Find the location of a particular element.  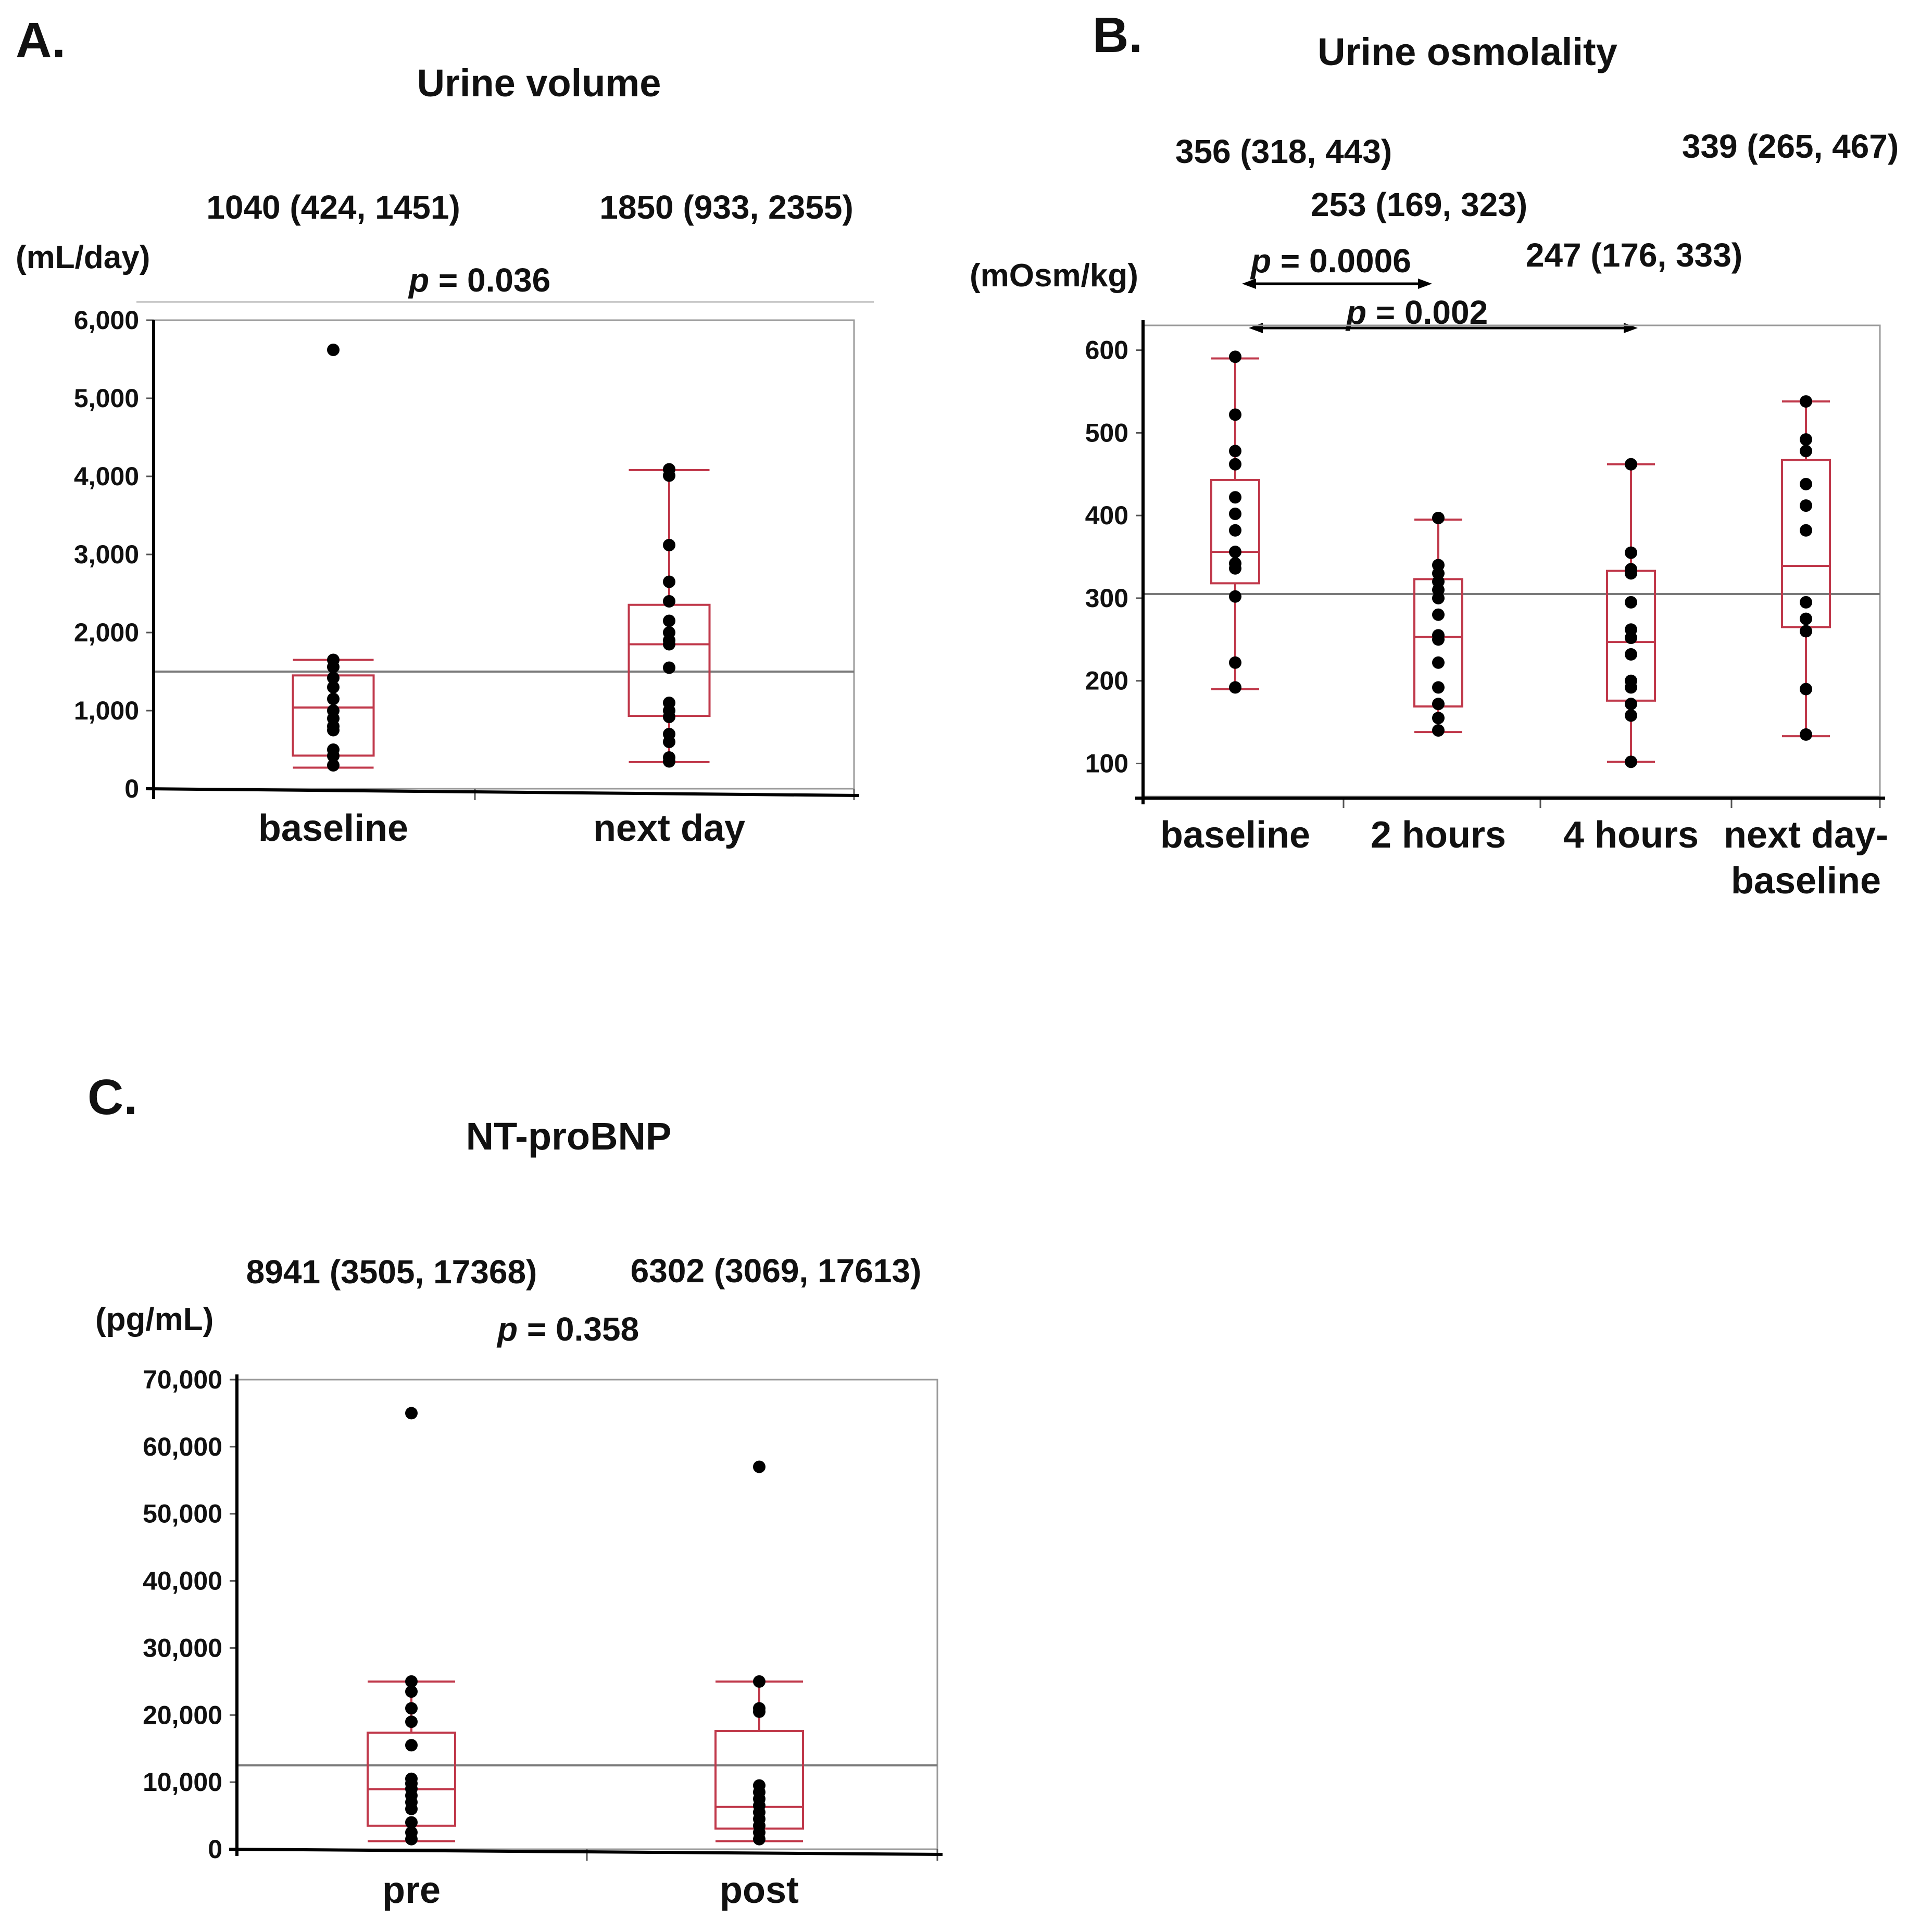

panel-a-title: Urine volume is located at coordinates (539, 83).